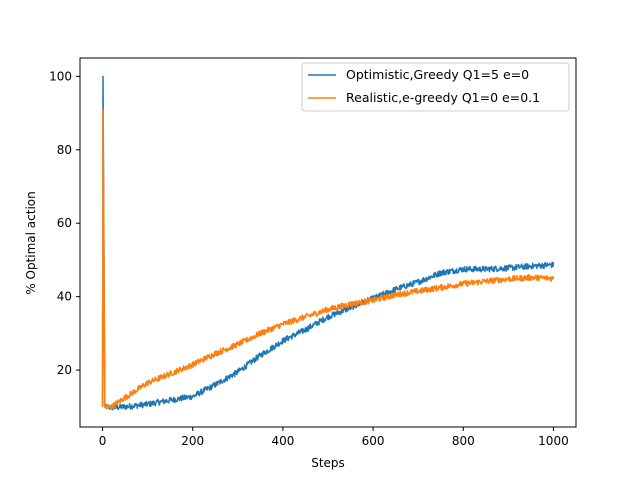 The height and width of the screenshot is (480, 640). I want to click on y-tick-label: 20, so click(64, 370).